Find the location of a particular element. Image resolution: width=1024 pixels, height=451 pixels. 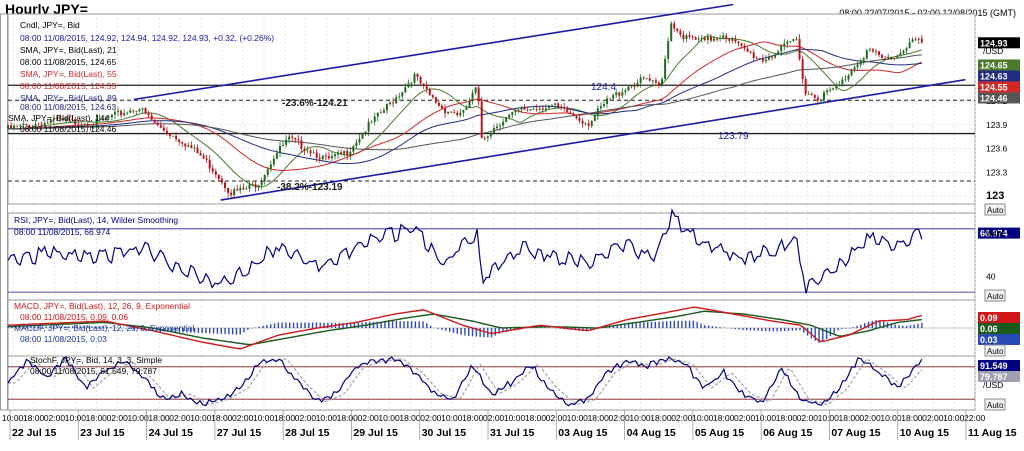

legend-sma89-value: 08:00 11/08/2015, 124.63 is located at coordinates (68, 107).